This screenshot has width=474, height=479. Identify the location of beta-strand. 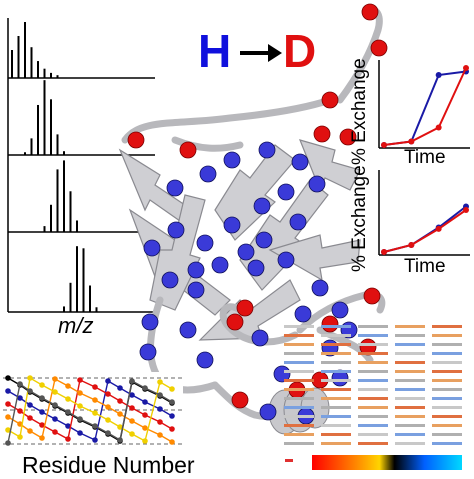
(314, 258).